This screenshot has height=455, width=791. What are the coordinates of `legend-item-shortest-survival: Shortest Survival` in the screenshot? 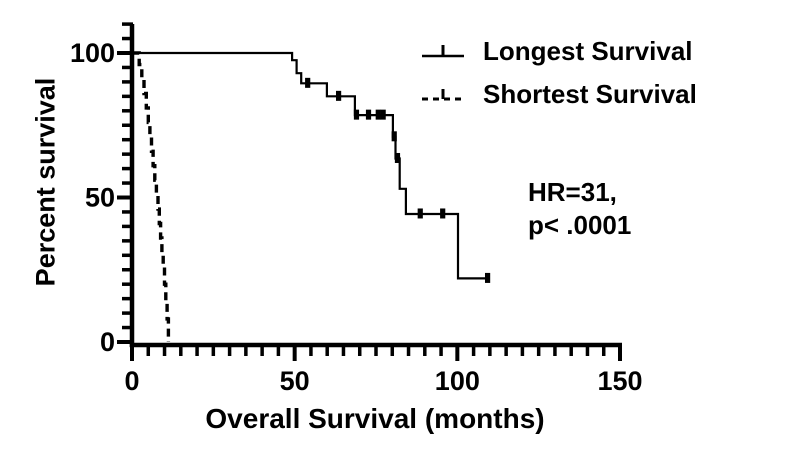 It's located at (559, 94).